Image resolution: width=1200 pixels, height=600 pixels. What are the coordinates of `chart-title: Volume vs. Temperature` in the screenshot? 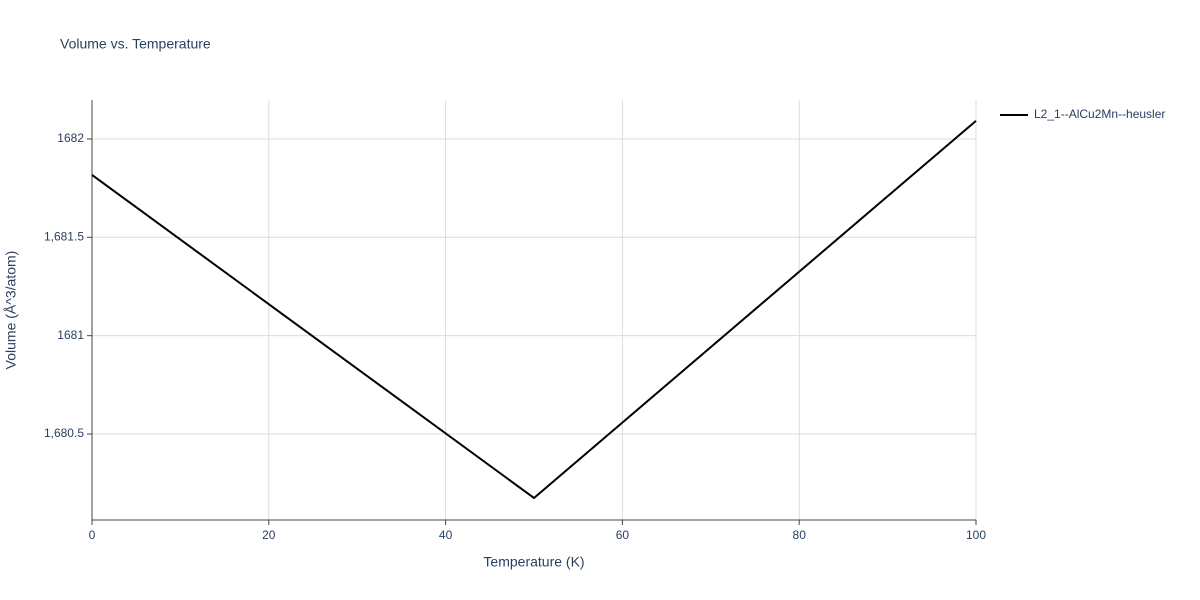 It's located at (135, 44).